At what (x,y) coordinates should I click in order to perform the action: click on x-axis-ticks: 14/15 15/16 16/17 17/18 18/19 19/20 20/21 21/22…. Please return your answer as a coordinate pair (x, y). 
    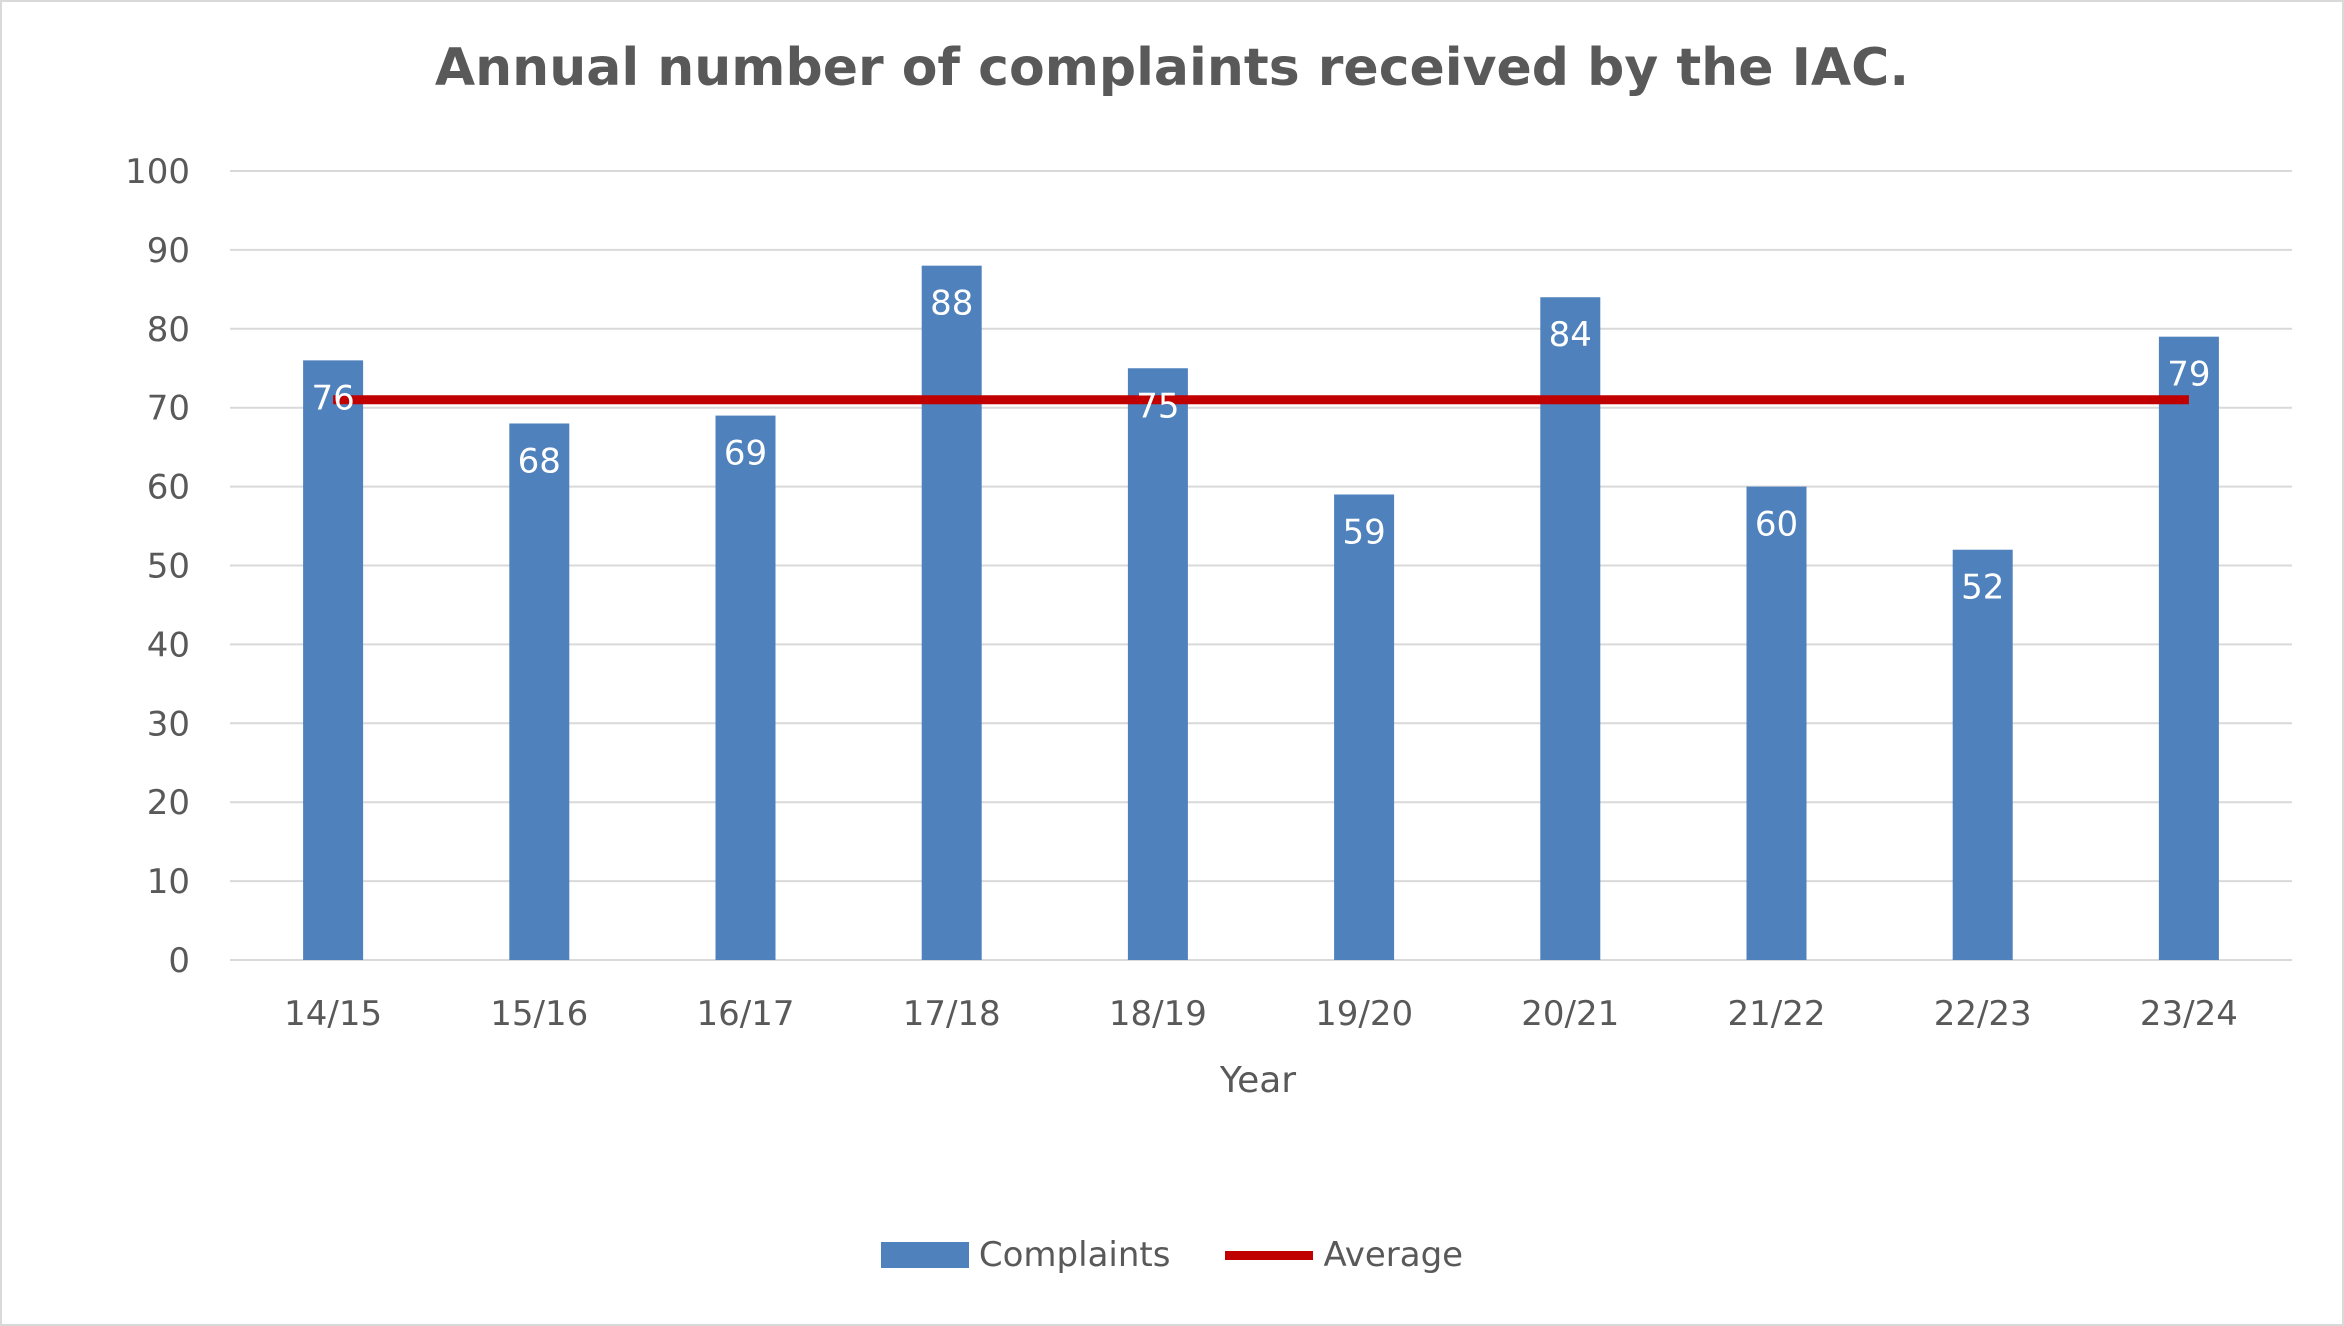
    Looking at the image, I should click on (1261, 1014).